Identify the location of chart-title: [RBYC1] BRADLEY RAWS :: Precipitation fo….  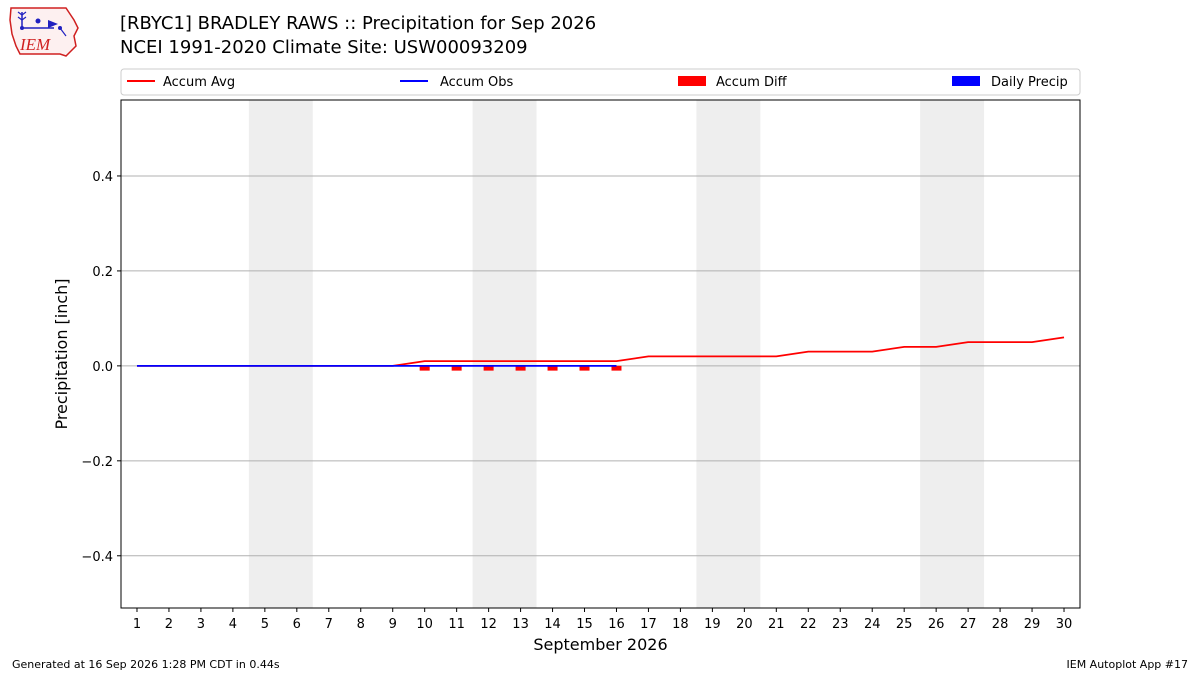
(358, 23).